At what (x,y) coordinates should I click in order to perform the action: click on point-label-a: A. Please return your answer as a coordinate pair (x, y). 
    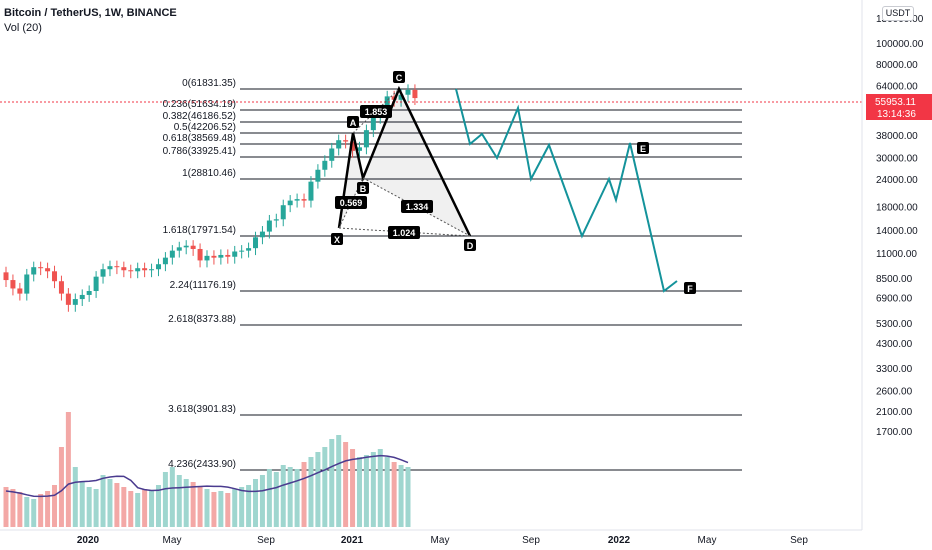
    Looking at the image, I should click on (353, 123).